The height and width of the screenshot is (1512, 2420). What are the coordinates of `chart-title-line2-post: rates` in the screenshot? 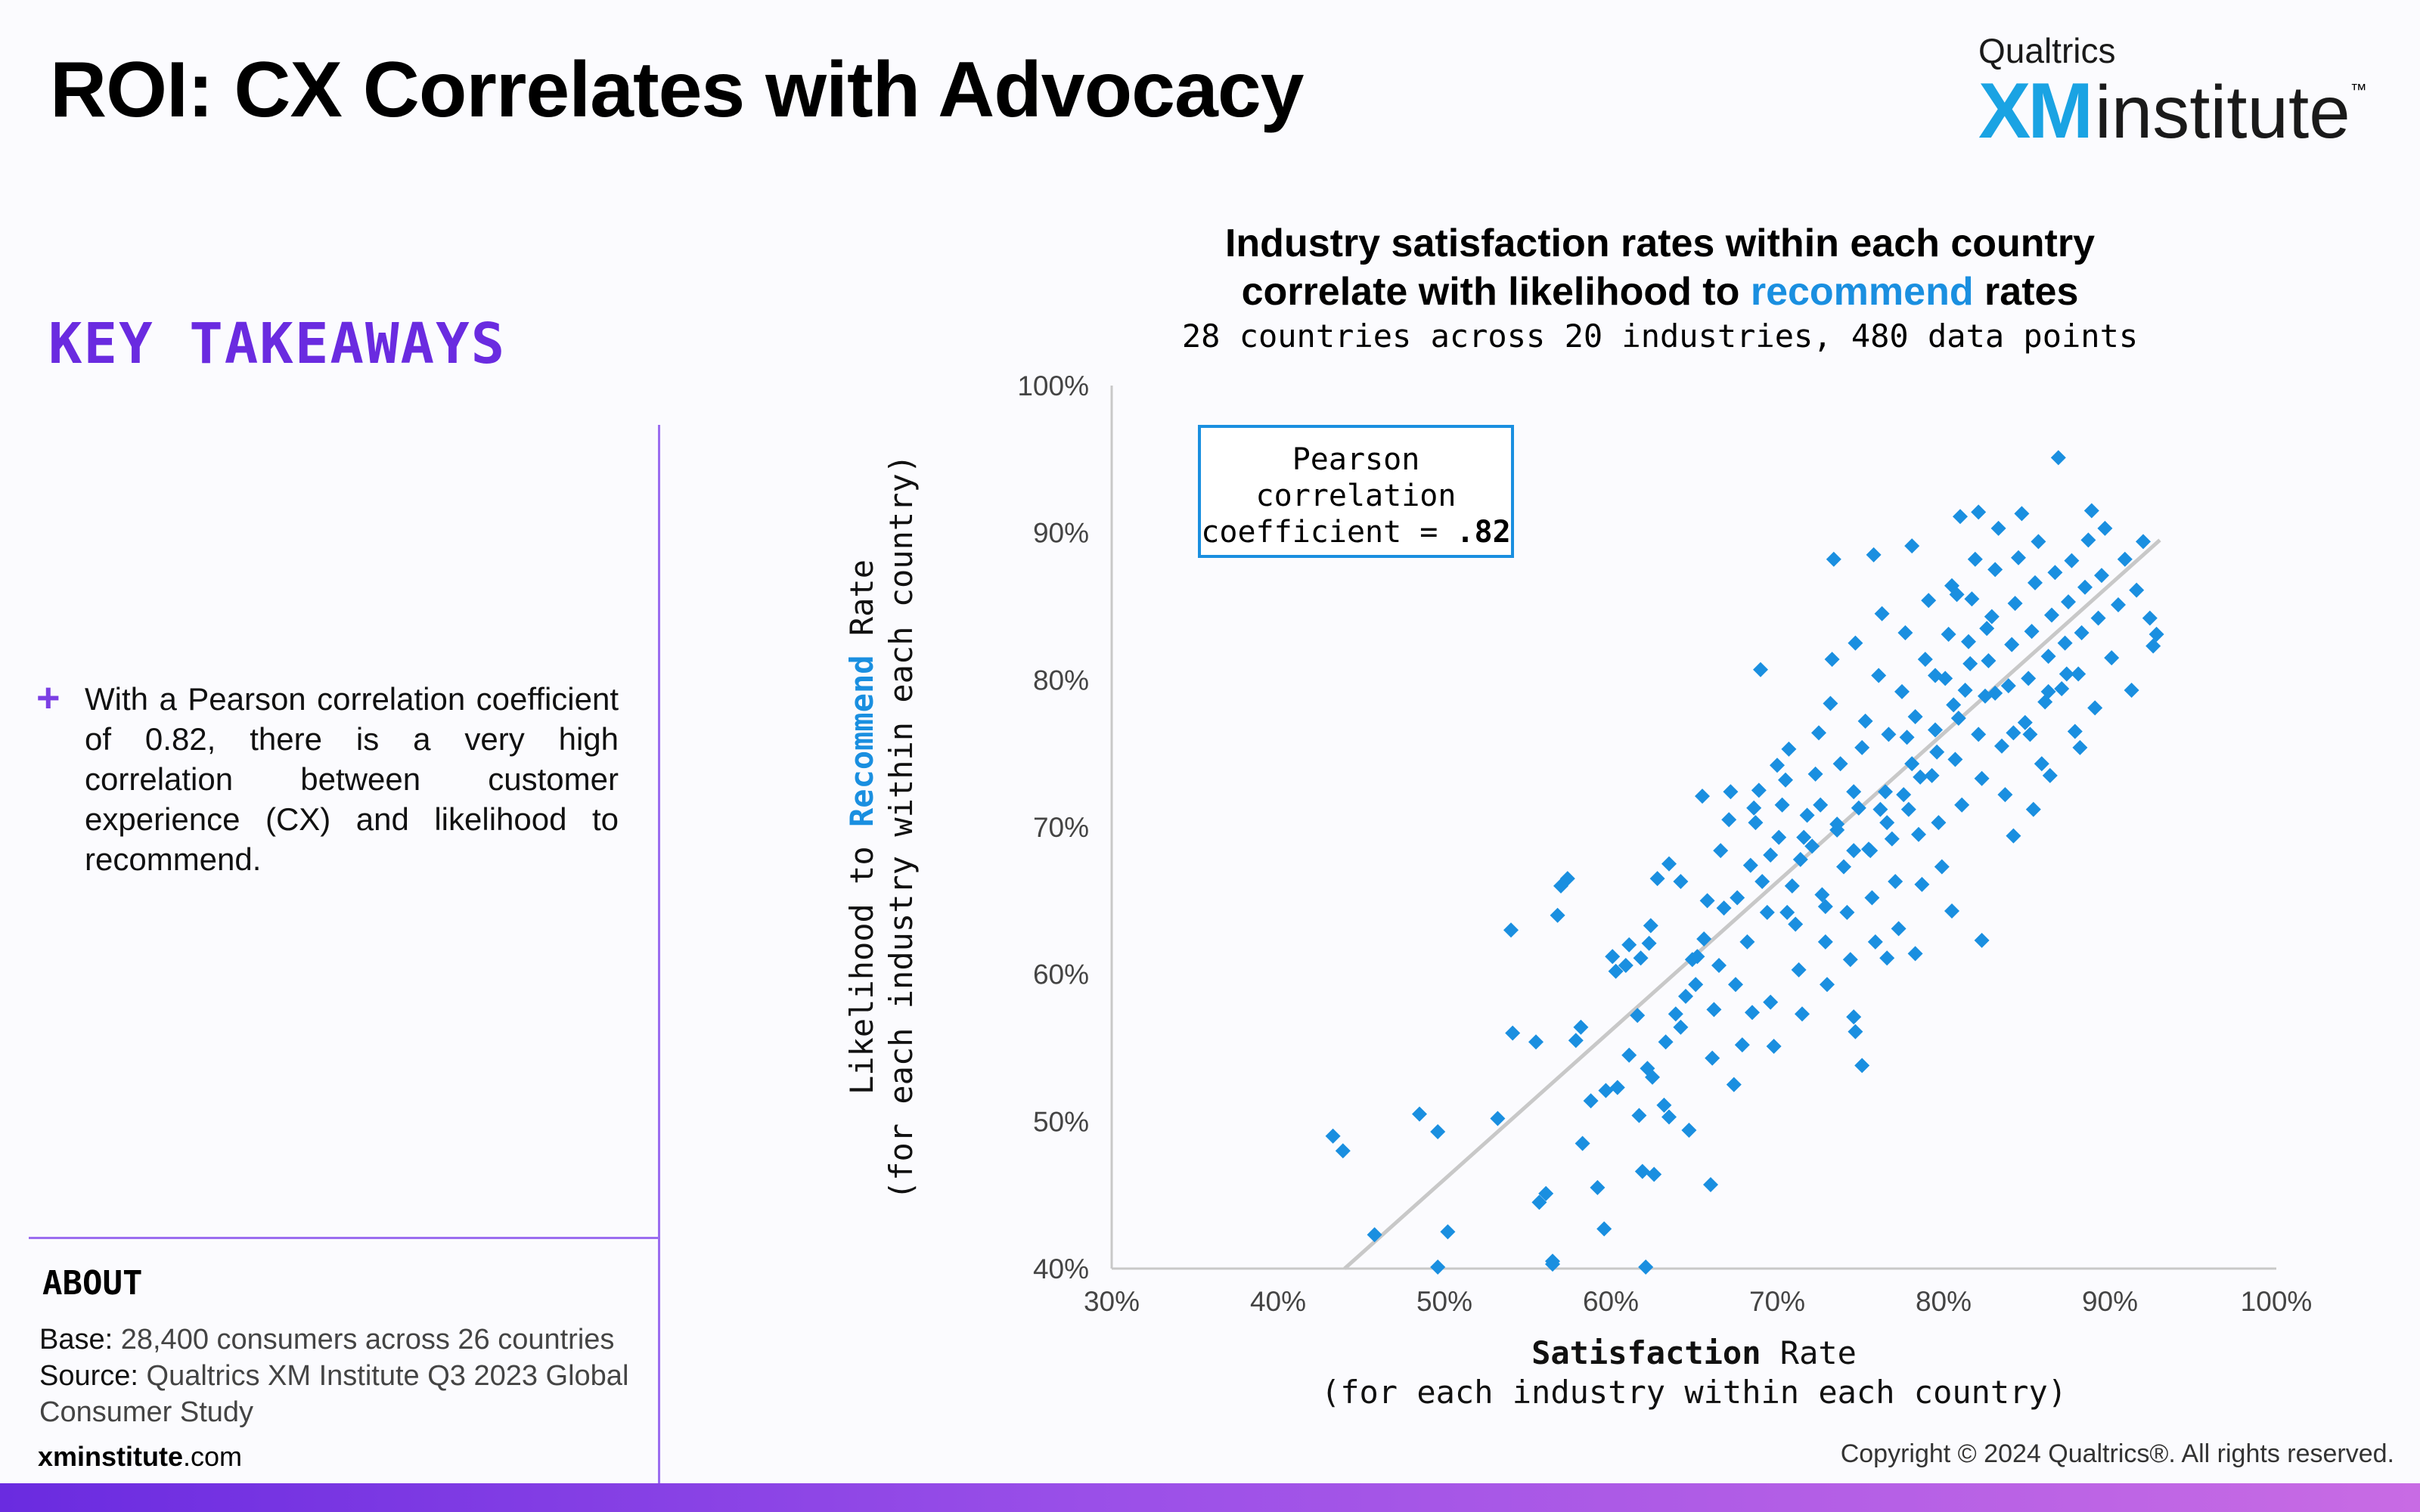 It's located at (2026, 292).